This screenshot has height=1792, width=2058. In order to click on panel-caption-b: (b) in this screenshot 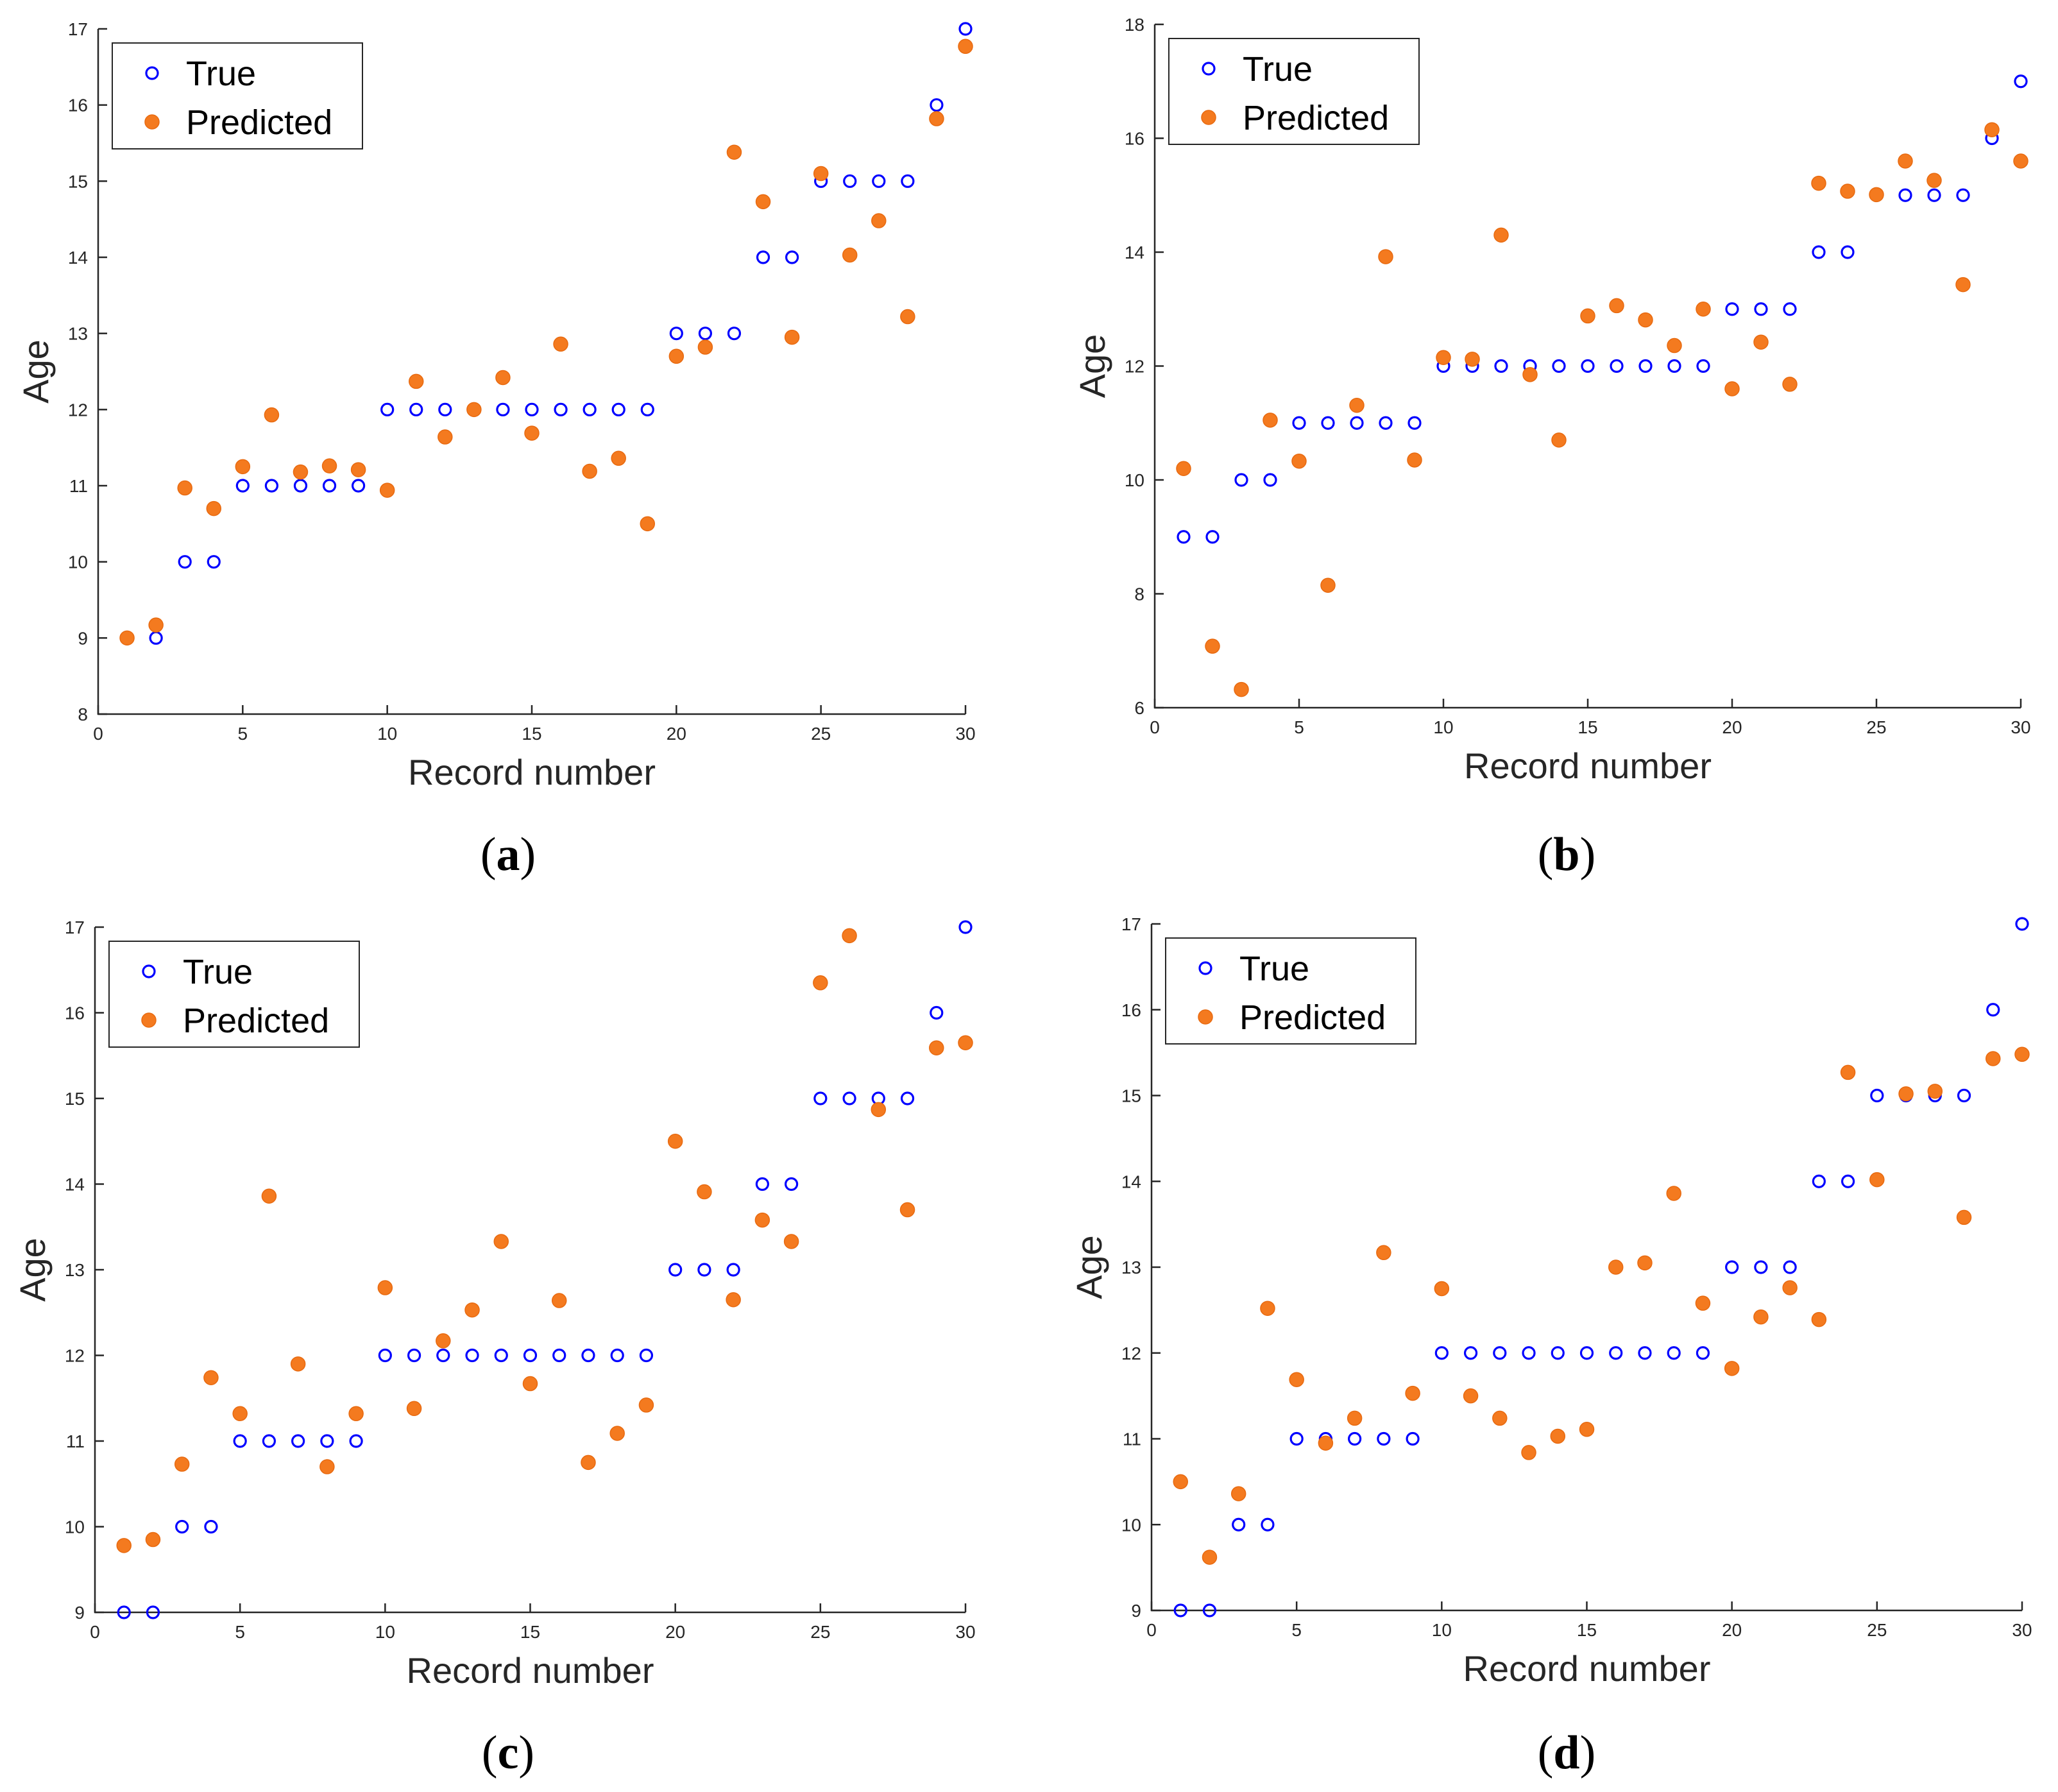, I will do `click(1566, 854)`.